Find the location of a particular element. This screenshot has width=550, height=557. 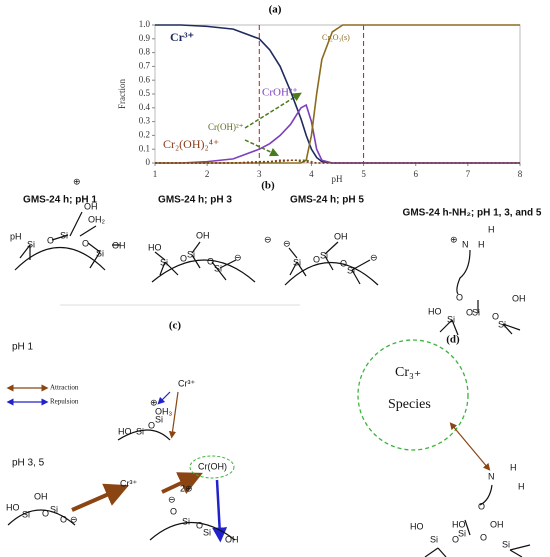

y-tick-label: 0.2 is located at coordinates (144, 134).